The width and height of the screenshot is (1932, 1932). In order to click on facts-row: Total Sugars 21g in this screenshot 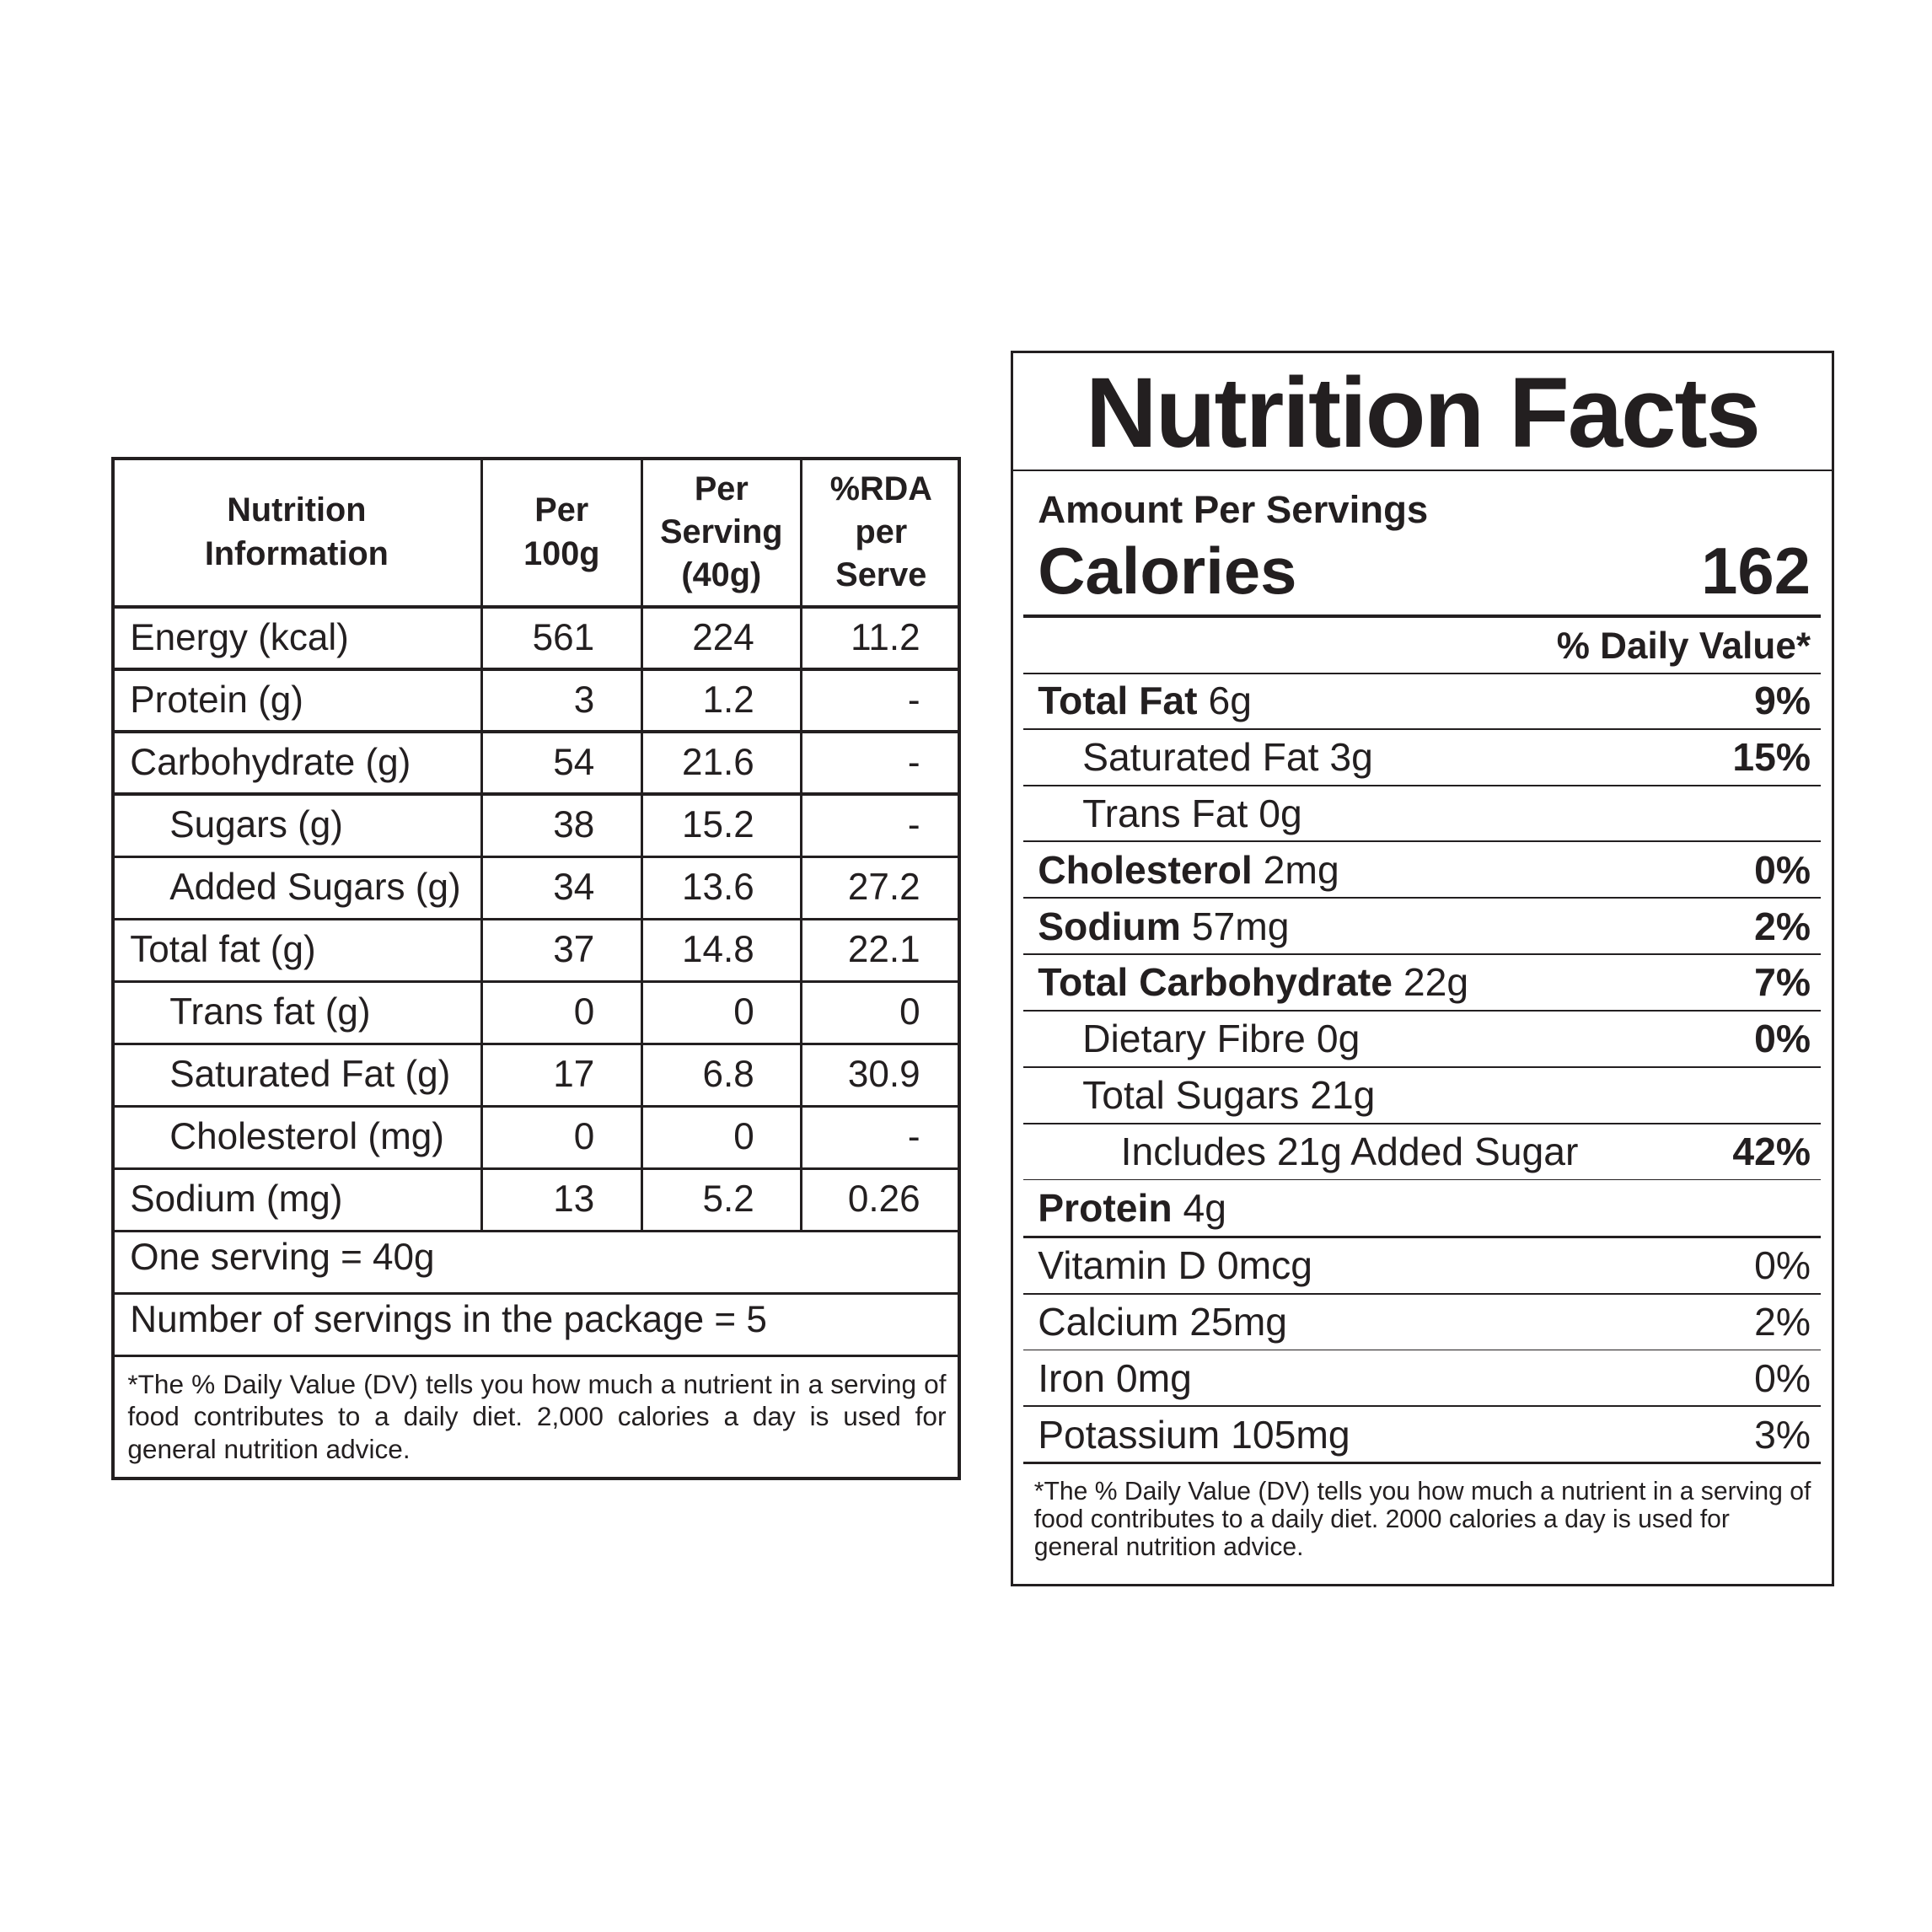, I will do `click(1372, 1095)`.